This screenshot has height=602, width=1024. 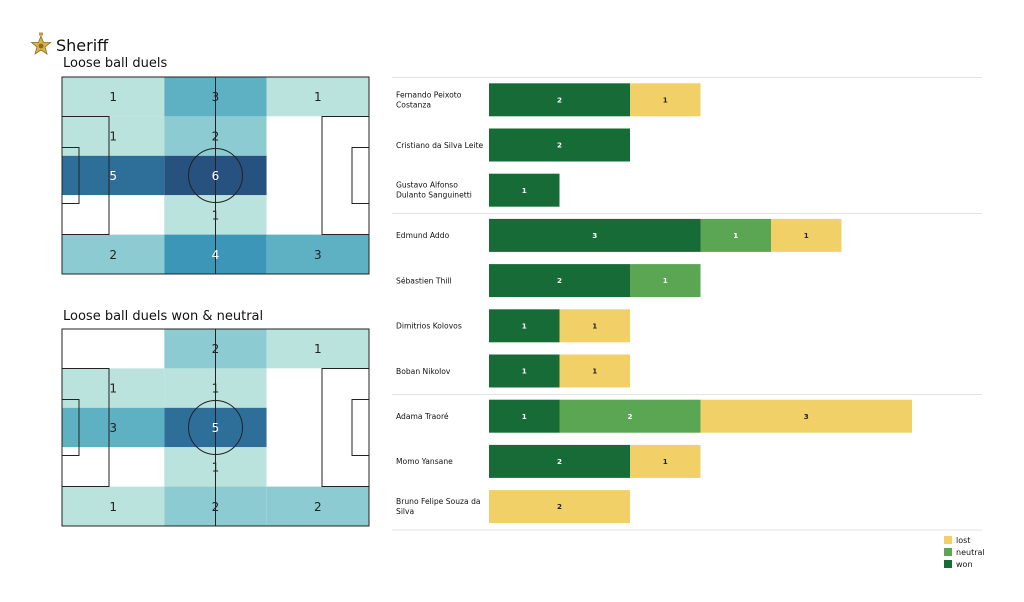 What do you see at coordinates (429, 326) in the screenshot?
I see `player-label: Dimitrios Kolovos` at bounding box center [429, 326].